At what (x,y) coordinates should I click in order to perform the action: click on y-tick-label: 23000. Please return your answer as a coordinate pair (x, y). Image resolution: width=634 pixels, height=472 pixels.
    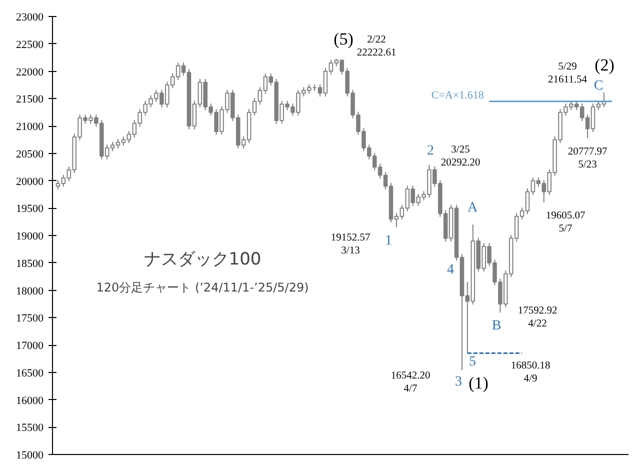
    Looking at the image, I should click on (30, 18).